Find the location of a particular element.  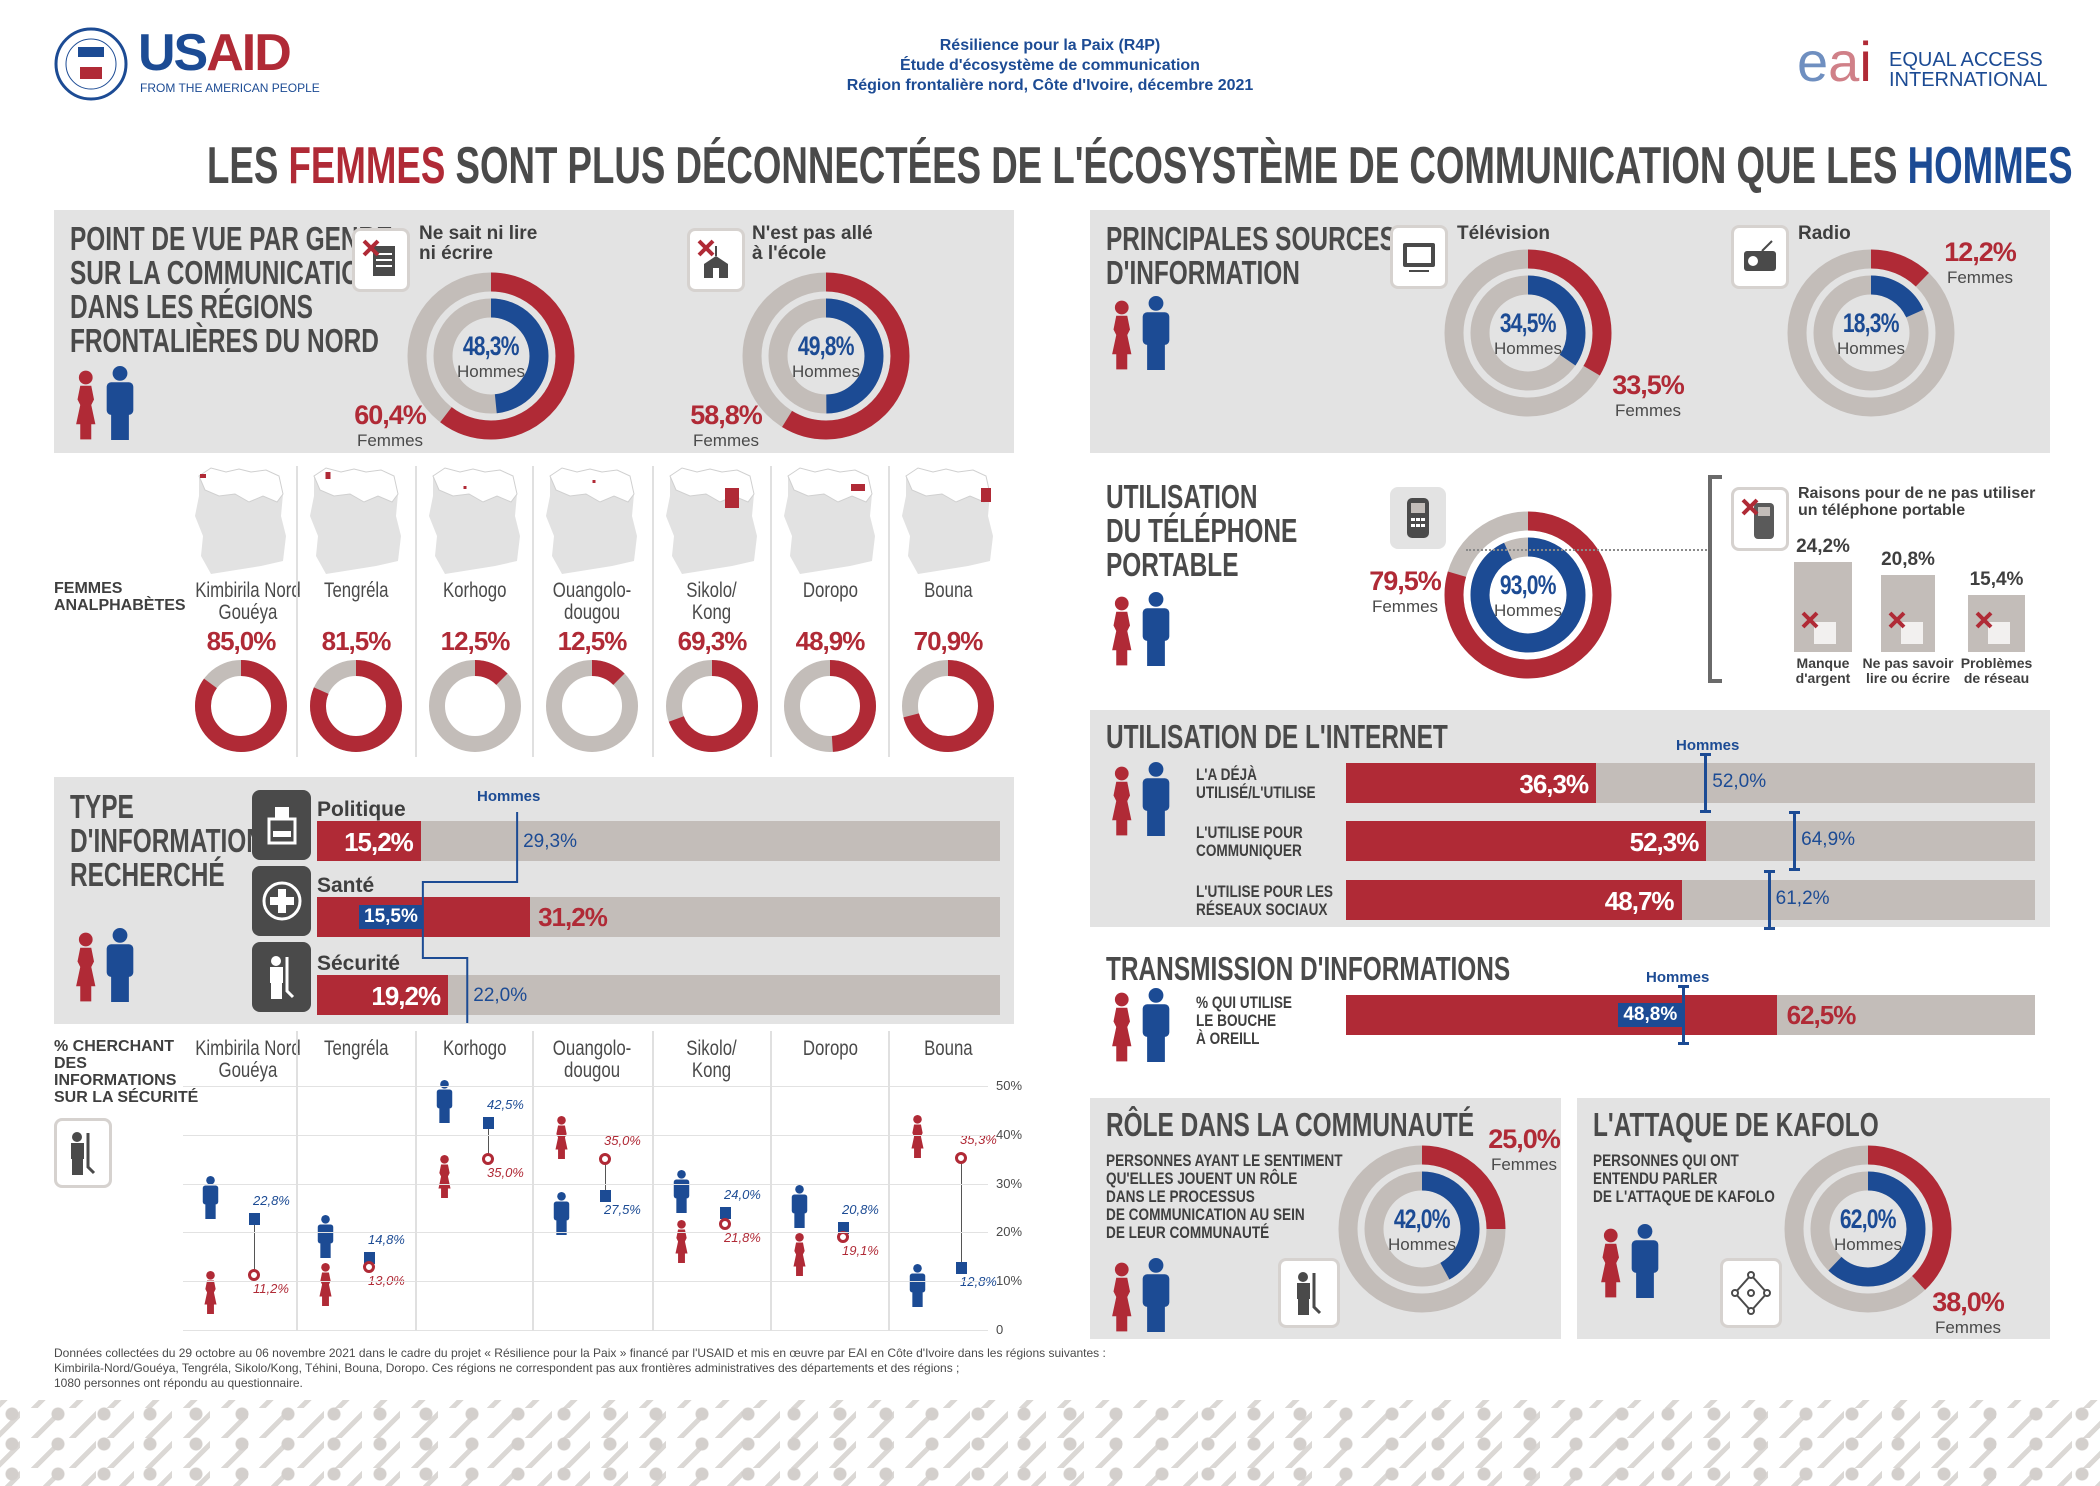

women-bar: 15,2% is located at coordinates (369, 841).